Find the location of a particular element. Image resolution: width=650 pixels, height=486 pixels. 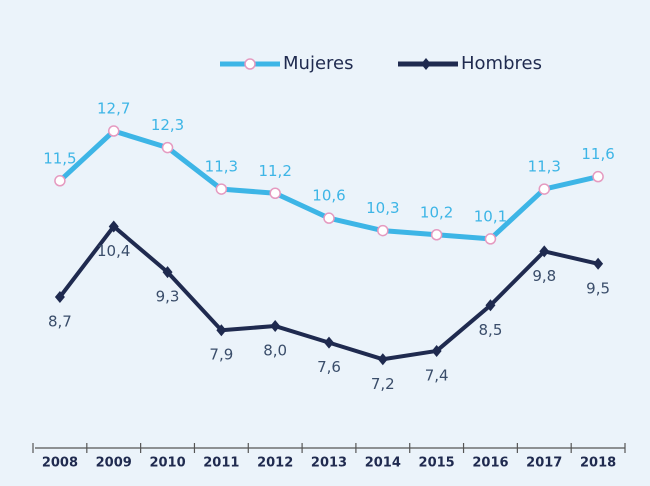

data-label: 10,6 is located at coordinates (328, 196).